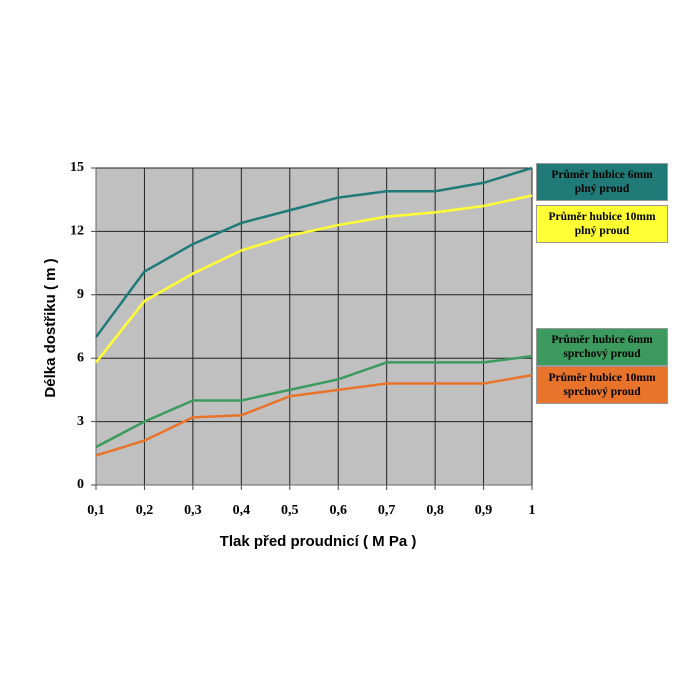 Image resolution: width=700 pixels, height=700 pixels. What do you see at coordinates (435, 510) in the screenshot?
I see `x-tick-label: 0,8` at bounding box center [435, 510].